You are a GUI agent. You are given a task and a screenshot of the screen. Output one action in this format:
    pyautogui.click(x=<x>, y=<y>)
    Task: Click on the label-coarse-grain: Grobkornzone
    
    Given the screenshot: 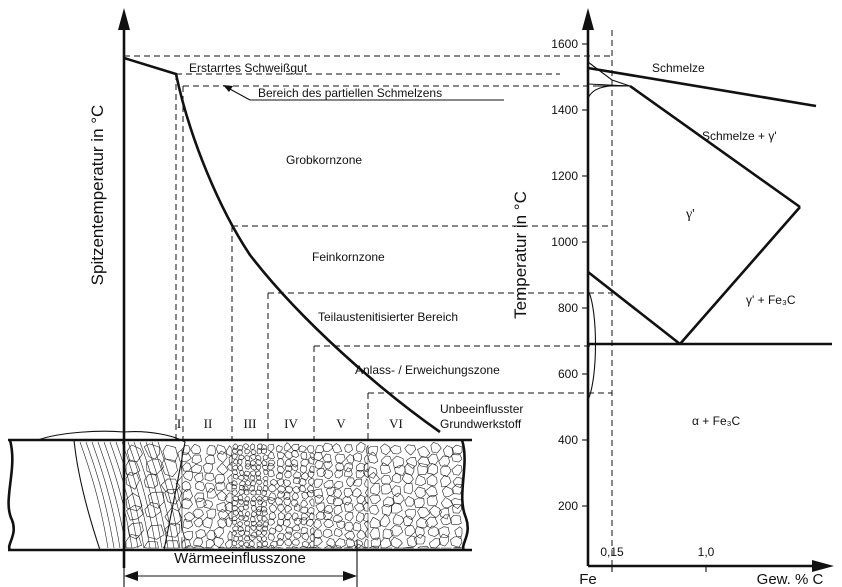 What is the action you would take?
    pyautogui.click(x=324, y=160)
    